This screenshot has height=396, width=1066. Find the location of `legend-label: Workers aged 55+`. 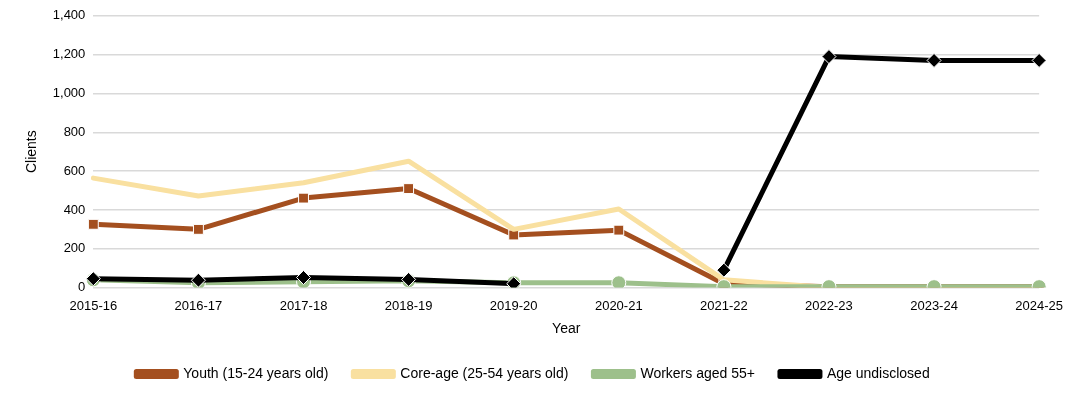

legend-label: Workers aged 55+ is located at coordinates (697, 372).